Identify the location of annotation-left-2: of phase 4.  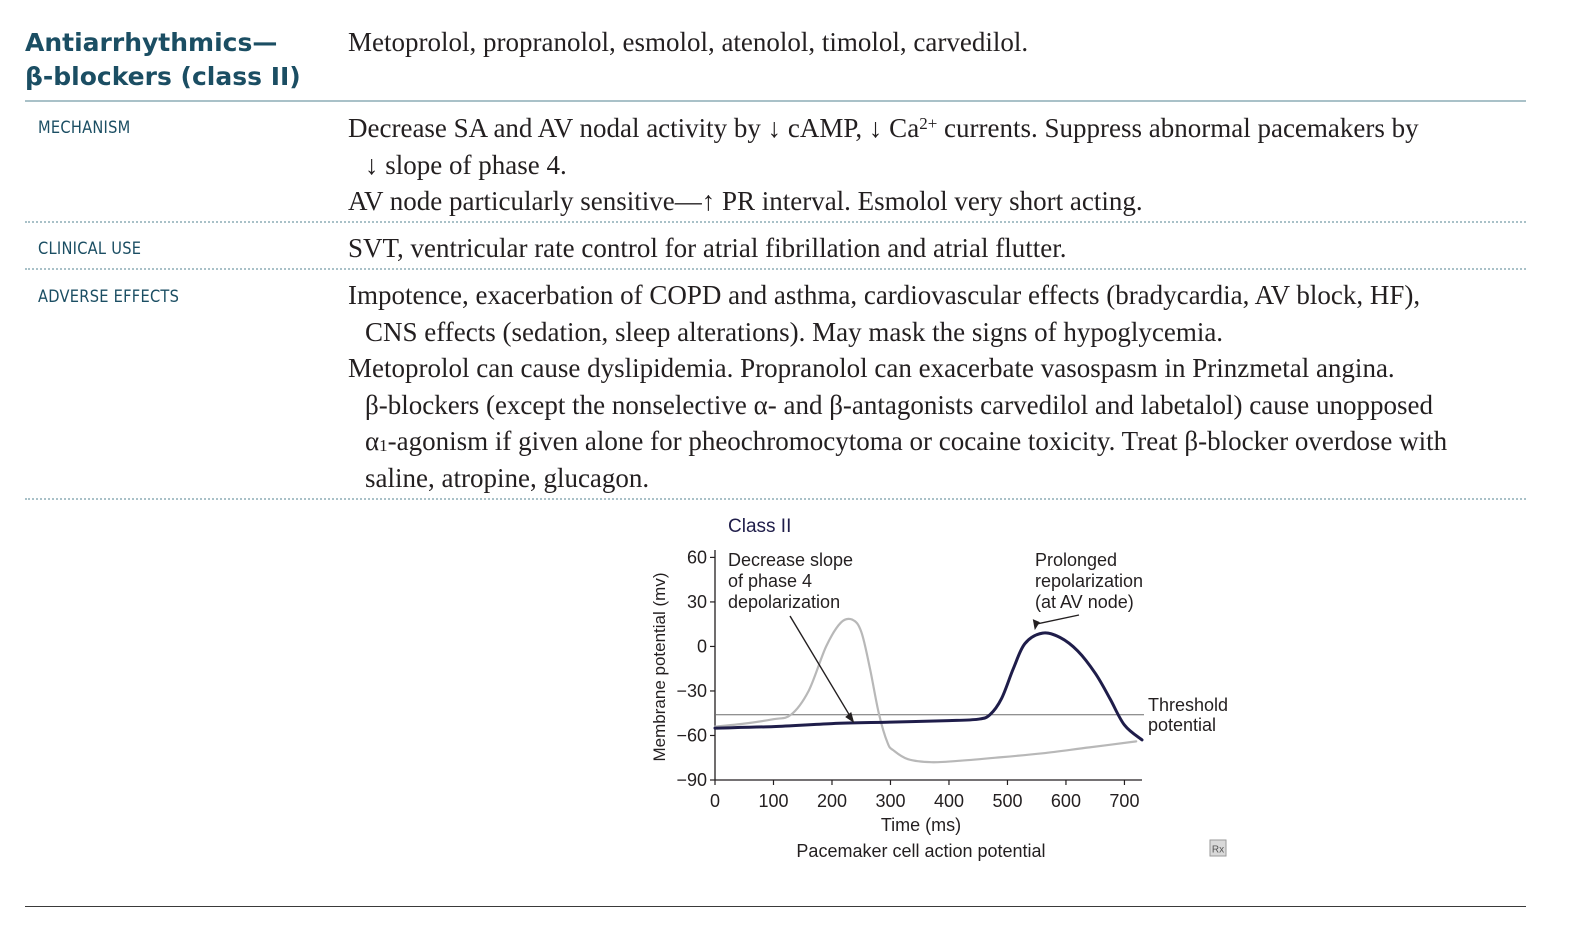
(770, 581).